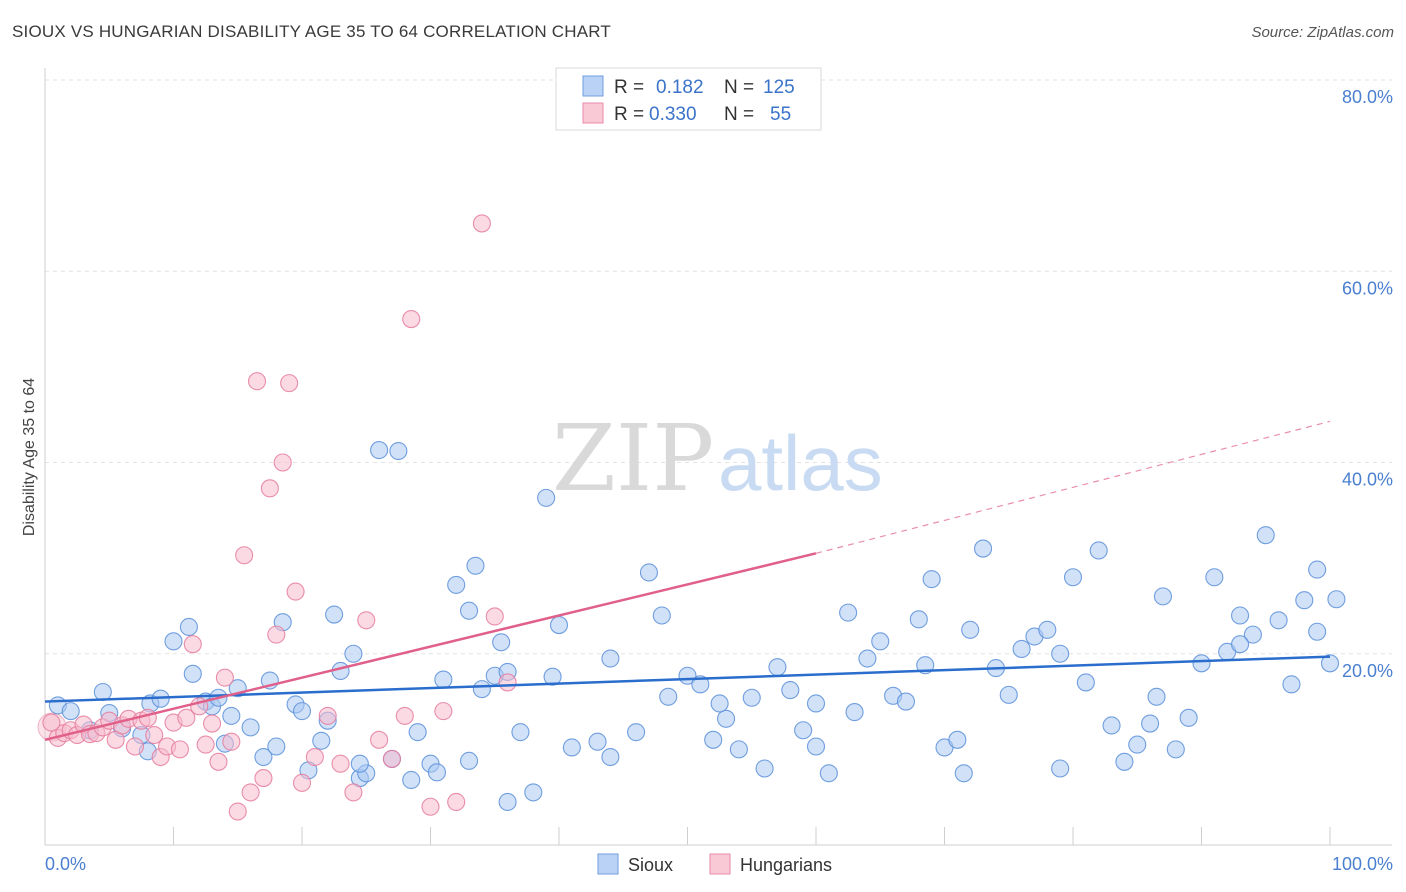  Describe the element at coordinates (1367, 480) in the screenshot. I see `y-tick-label: 40.0%` at that location.